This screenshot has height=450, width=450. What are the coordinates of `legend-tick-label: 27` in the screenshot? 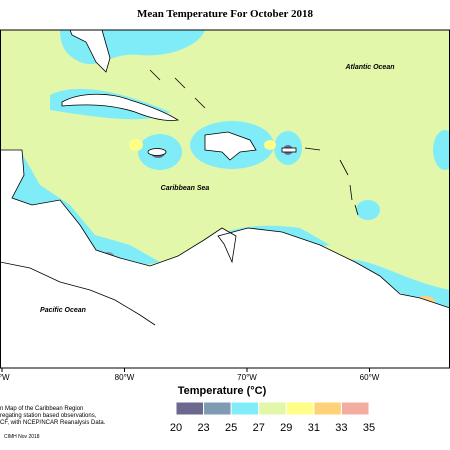 It's located at (259, 428).